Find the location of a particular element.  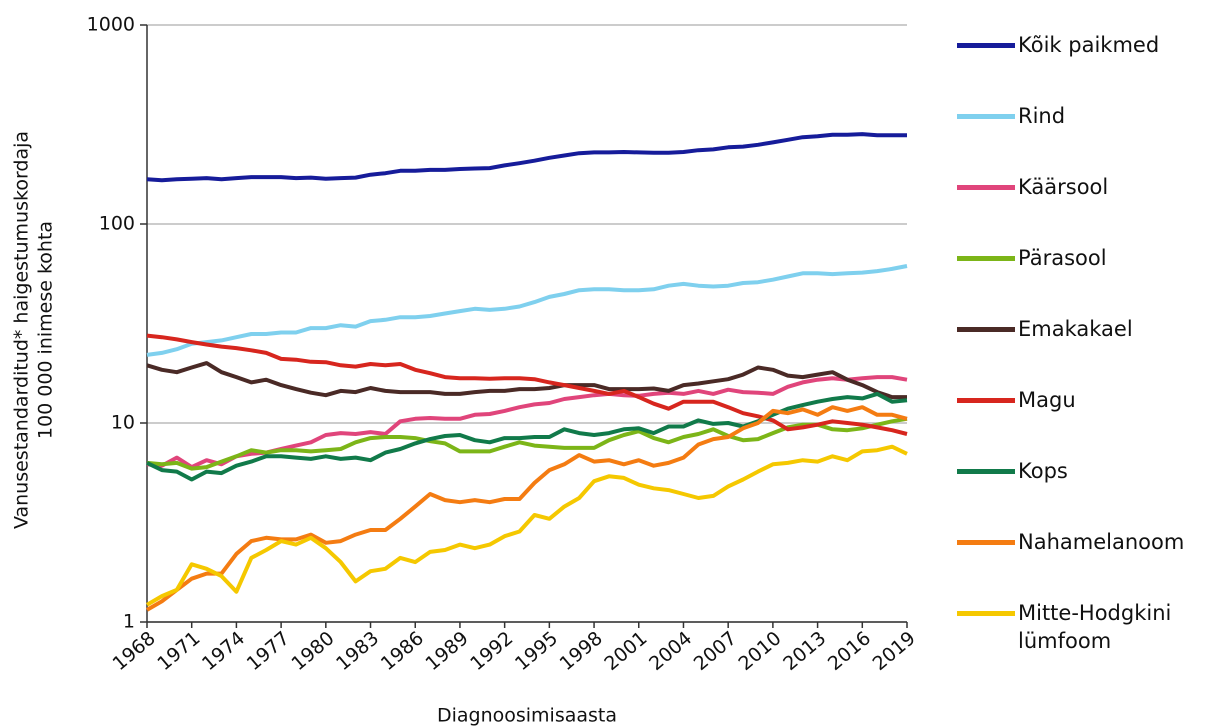

x-tick-label: 2016 is located at coordinates (849, 651).